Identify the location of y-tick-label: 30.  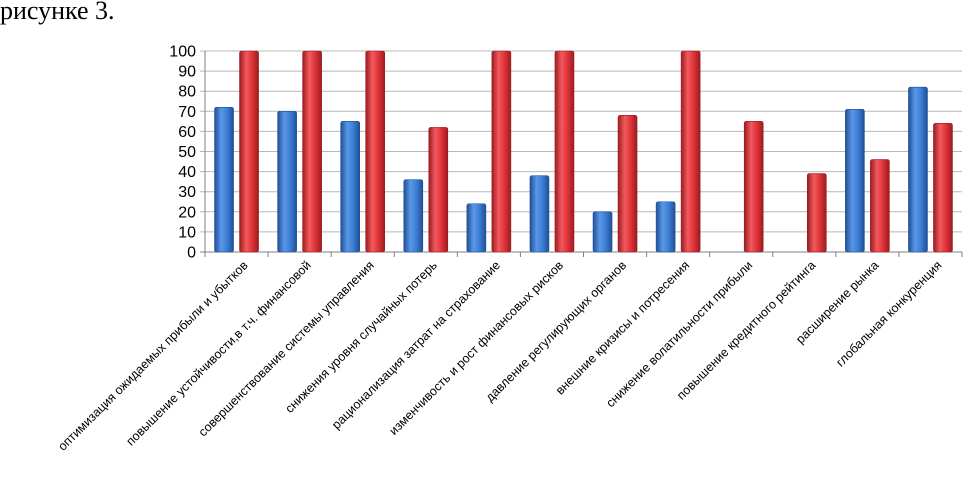
(187, 192).